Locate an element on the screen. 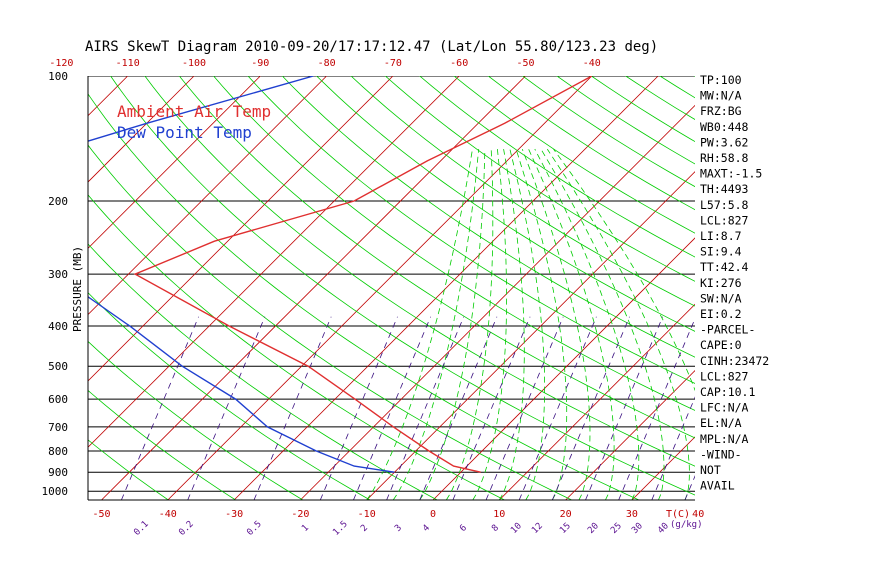  pressure-label: 400 is located at coordinates (58, 326).